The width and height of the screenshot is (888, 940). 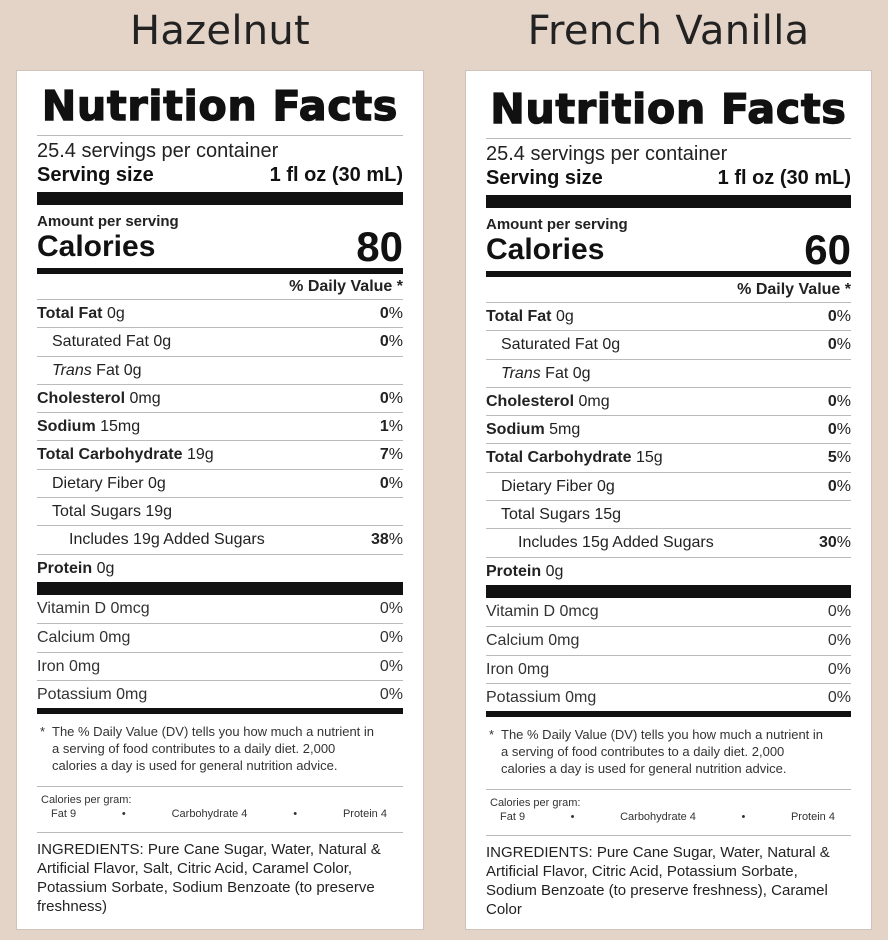 What do you see at coordinates (668, 249) in the screenshot?
I see `calories-row: Calories 60` at bounding box center [668, 249].